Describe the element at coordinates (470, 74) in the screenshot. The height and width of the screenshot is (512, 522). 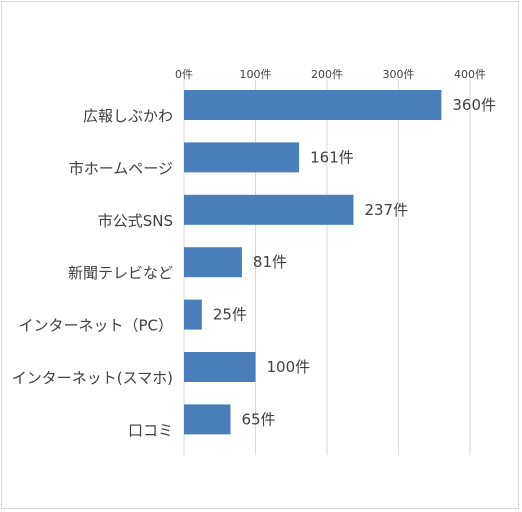
I see `x-tick-label: 400件` at that location.